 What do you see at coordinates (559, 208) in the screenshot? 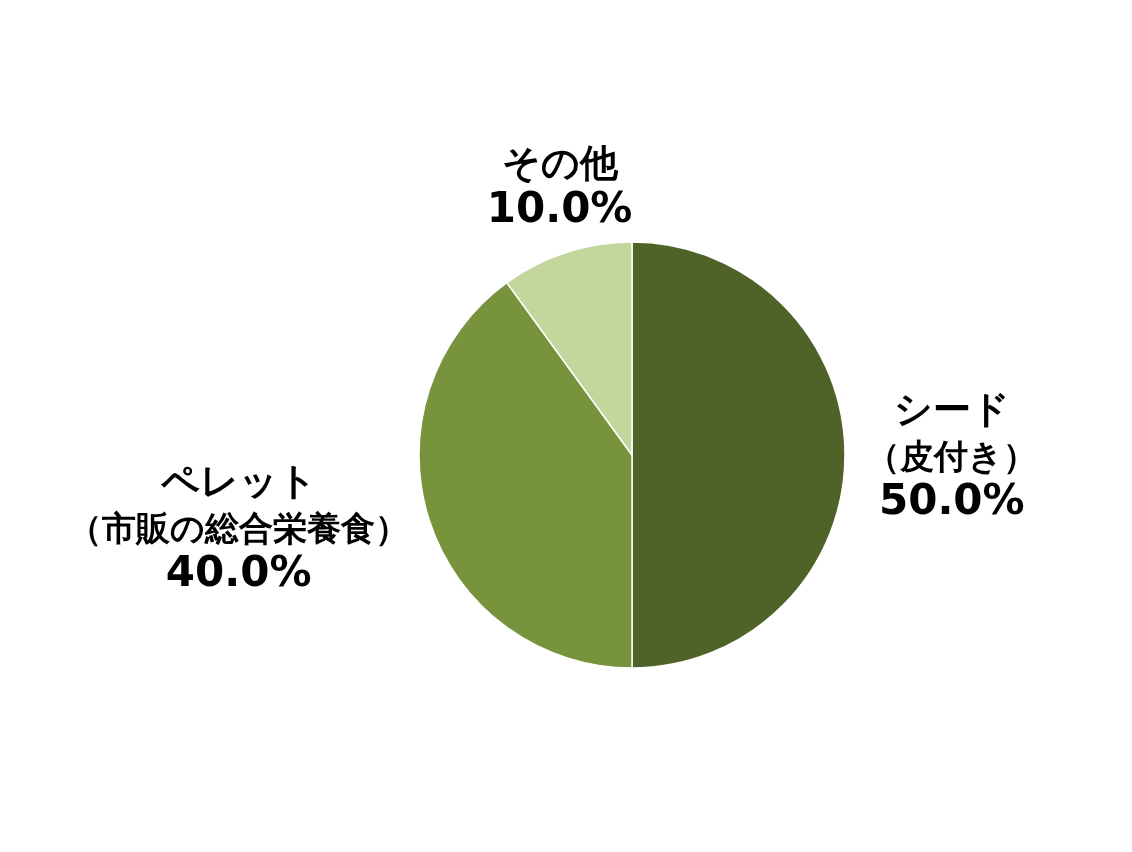
I see `data-label: 10.0%` at bounding box center [559, 208].